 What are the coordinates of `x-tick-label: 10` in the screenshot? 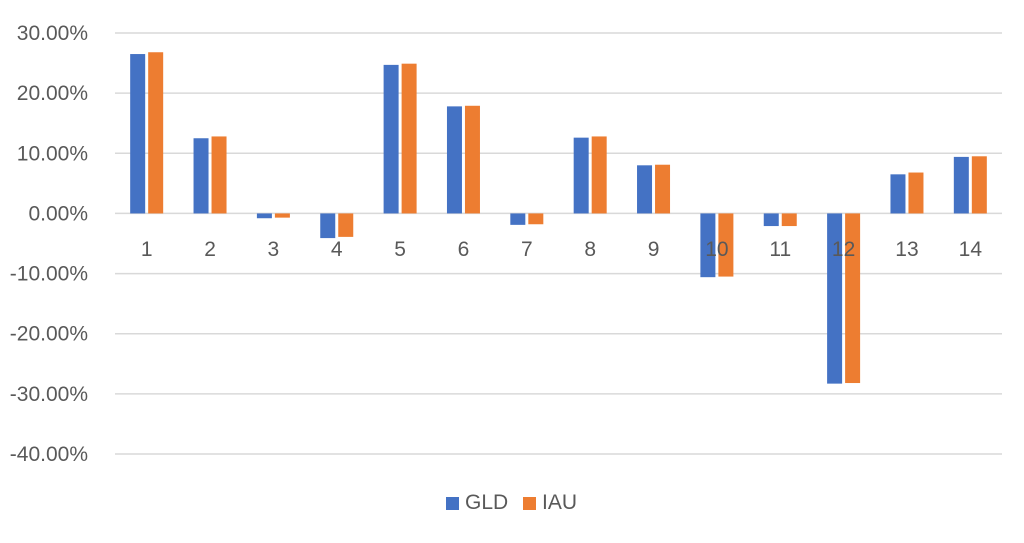 It's located at (716, 249).